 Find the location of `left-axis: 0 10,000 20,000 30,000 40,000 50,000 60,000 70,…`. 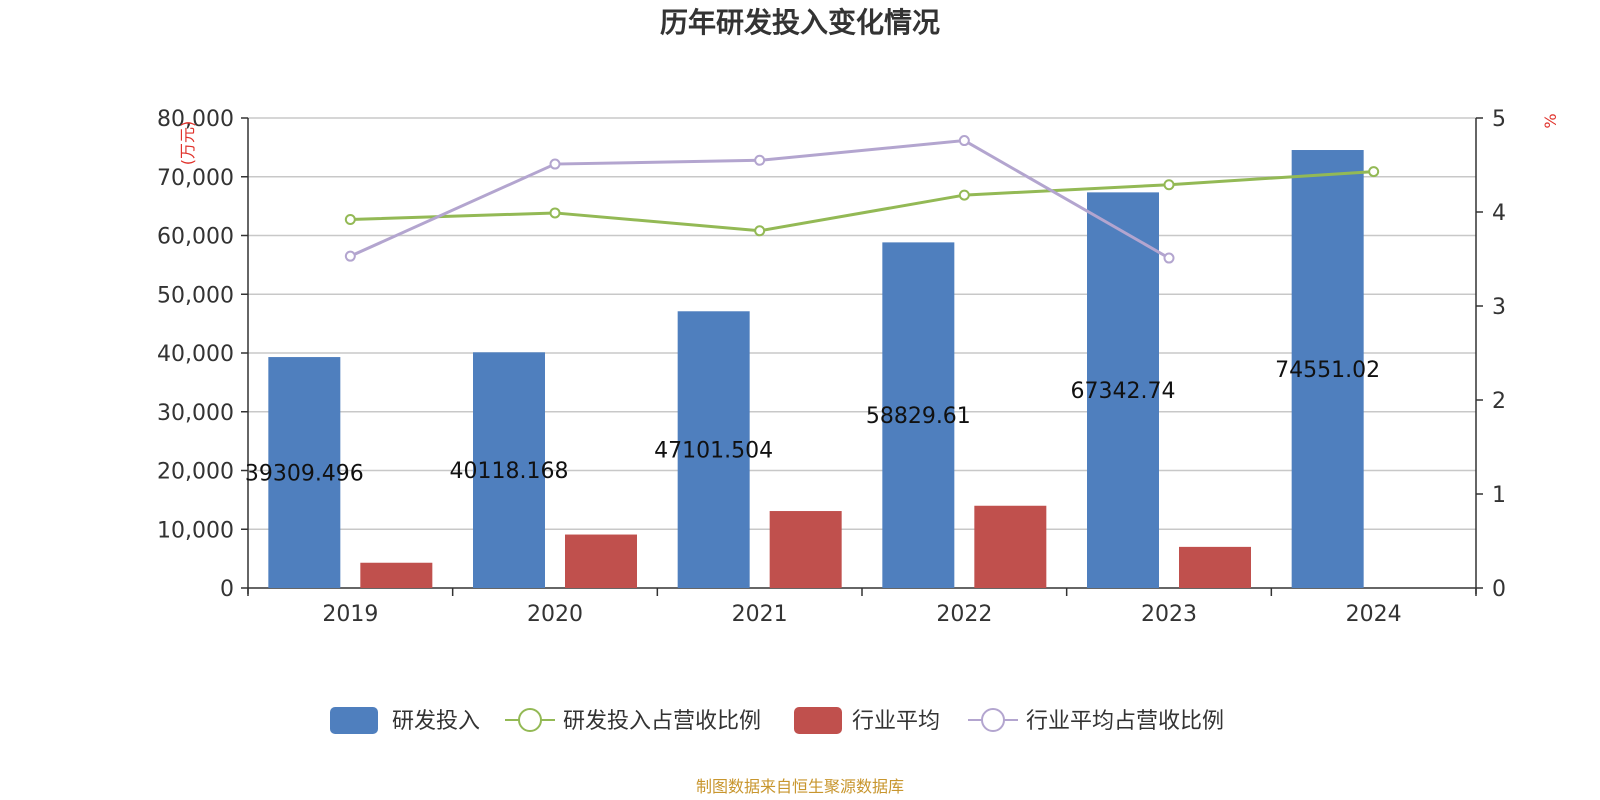

left-axis: 0 10,000 20,000 30,000 40,000 50,000 60,000 70,… is located at coordinates (203, 354).